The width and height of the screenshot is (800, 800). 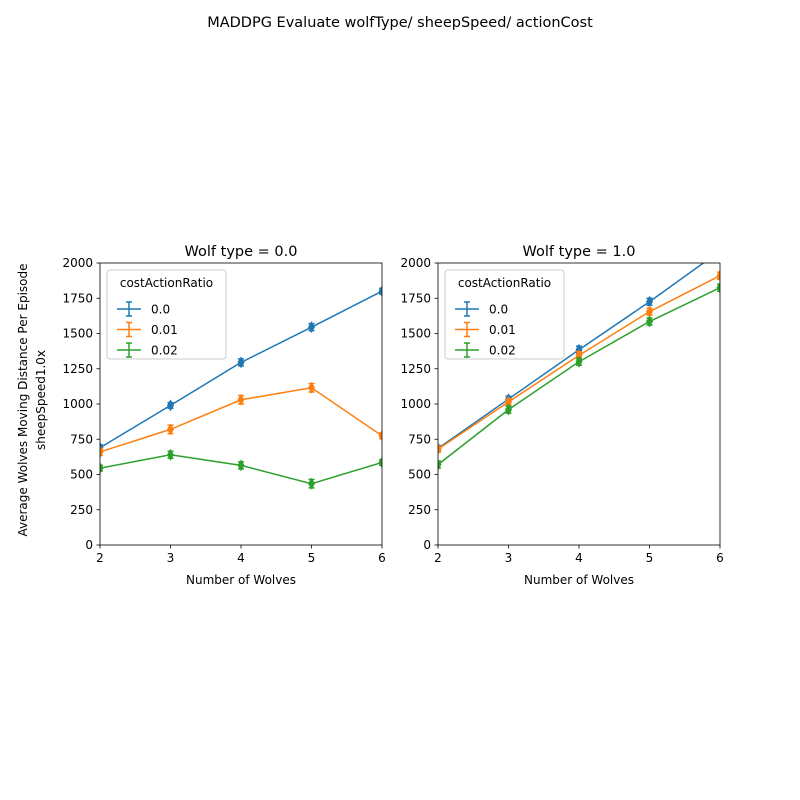 I want to click on panel-title: Wolf type = 1.0, so click(x=579, y=252).